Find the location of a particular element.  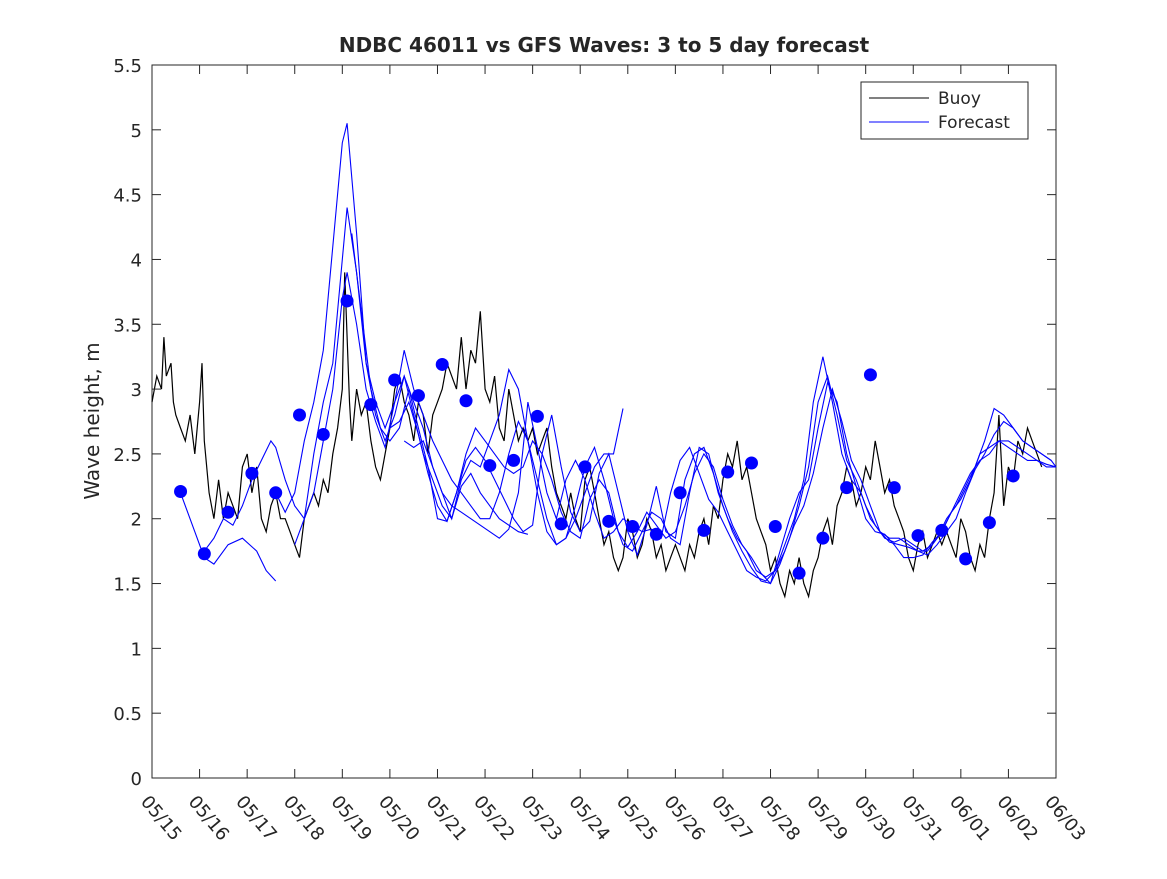

x-tick-label: 05/27 is located at coordinates (731, 818).